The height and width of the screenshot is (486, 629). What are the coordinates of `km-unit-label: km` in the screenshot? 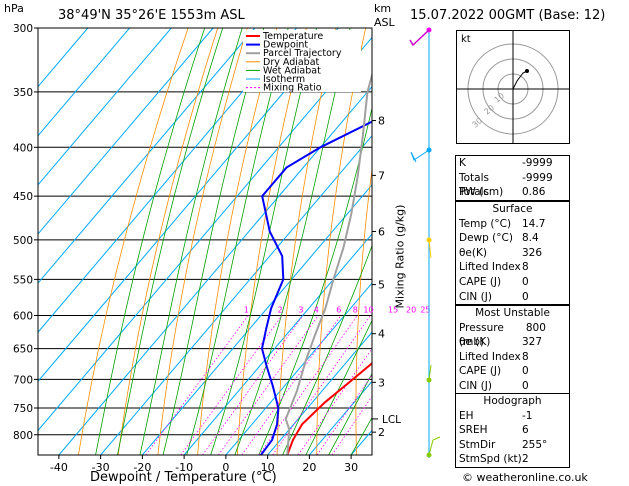 It's located at (383, 8).